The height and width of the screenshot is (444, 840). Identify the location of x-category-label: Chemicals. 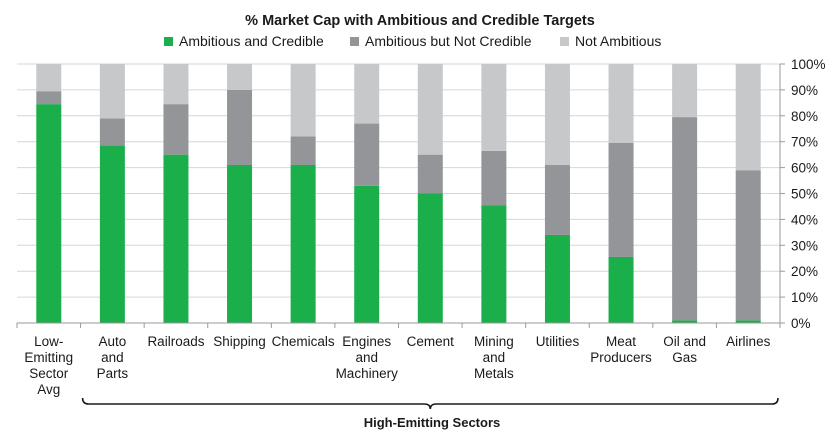
(303, 341).